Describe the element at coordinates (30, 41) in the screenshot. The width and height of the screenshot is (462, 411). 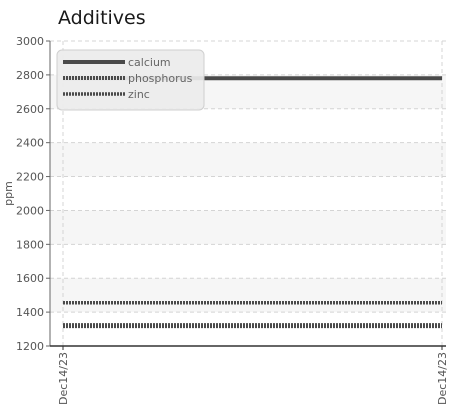
I see `y-tick-label: 3000` at that location.